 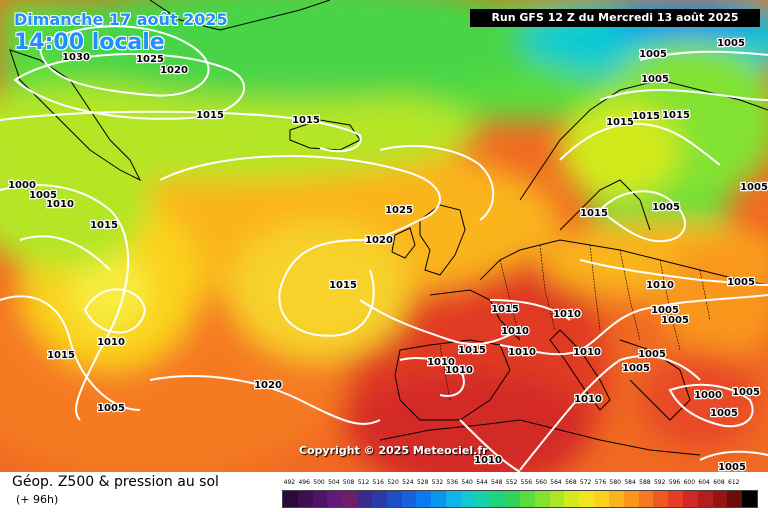 I want to click on country-borders, so click(x=575, y=322).